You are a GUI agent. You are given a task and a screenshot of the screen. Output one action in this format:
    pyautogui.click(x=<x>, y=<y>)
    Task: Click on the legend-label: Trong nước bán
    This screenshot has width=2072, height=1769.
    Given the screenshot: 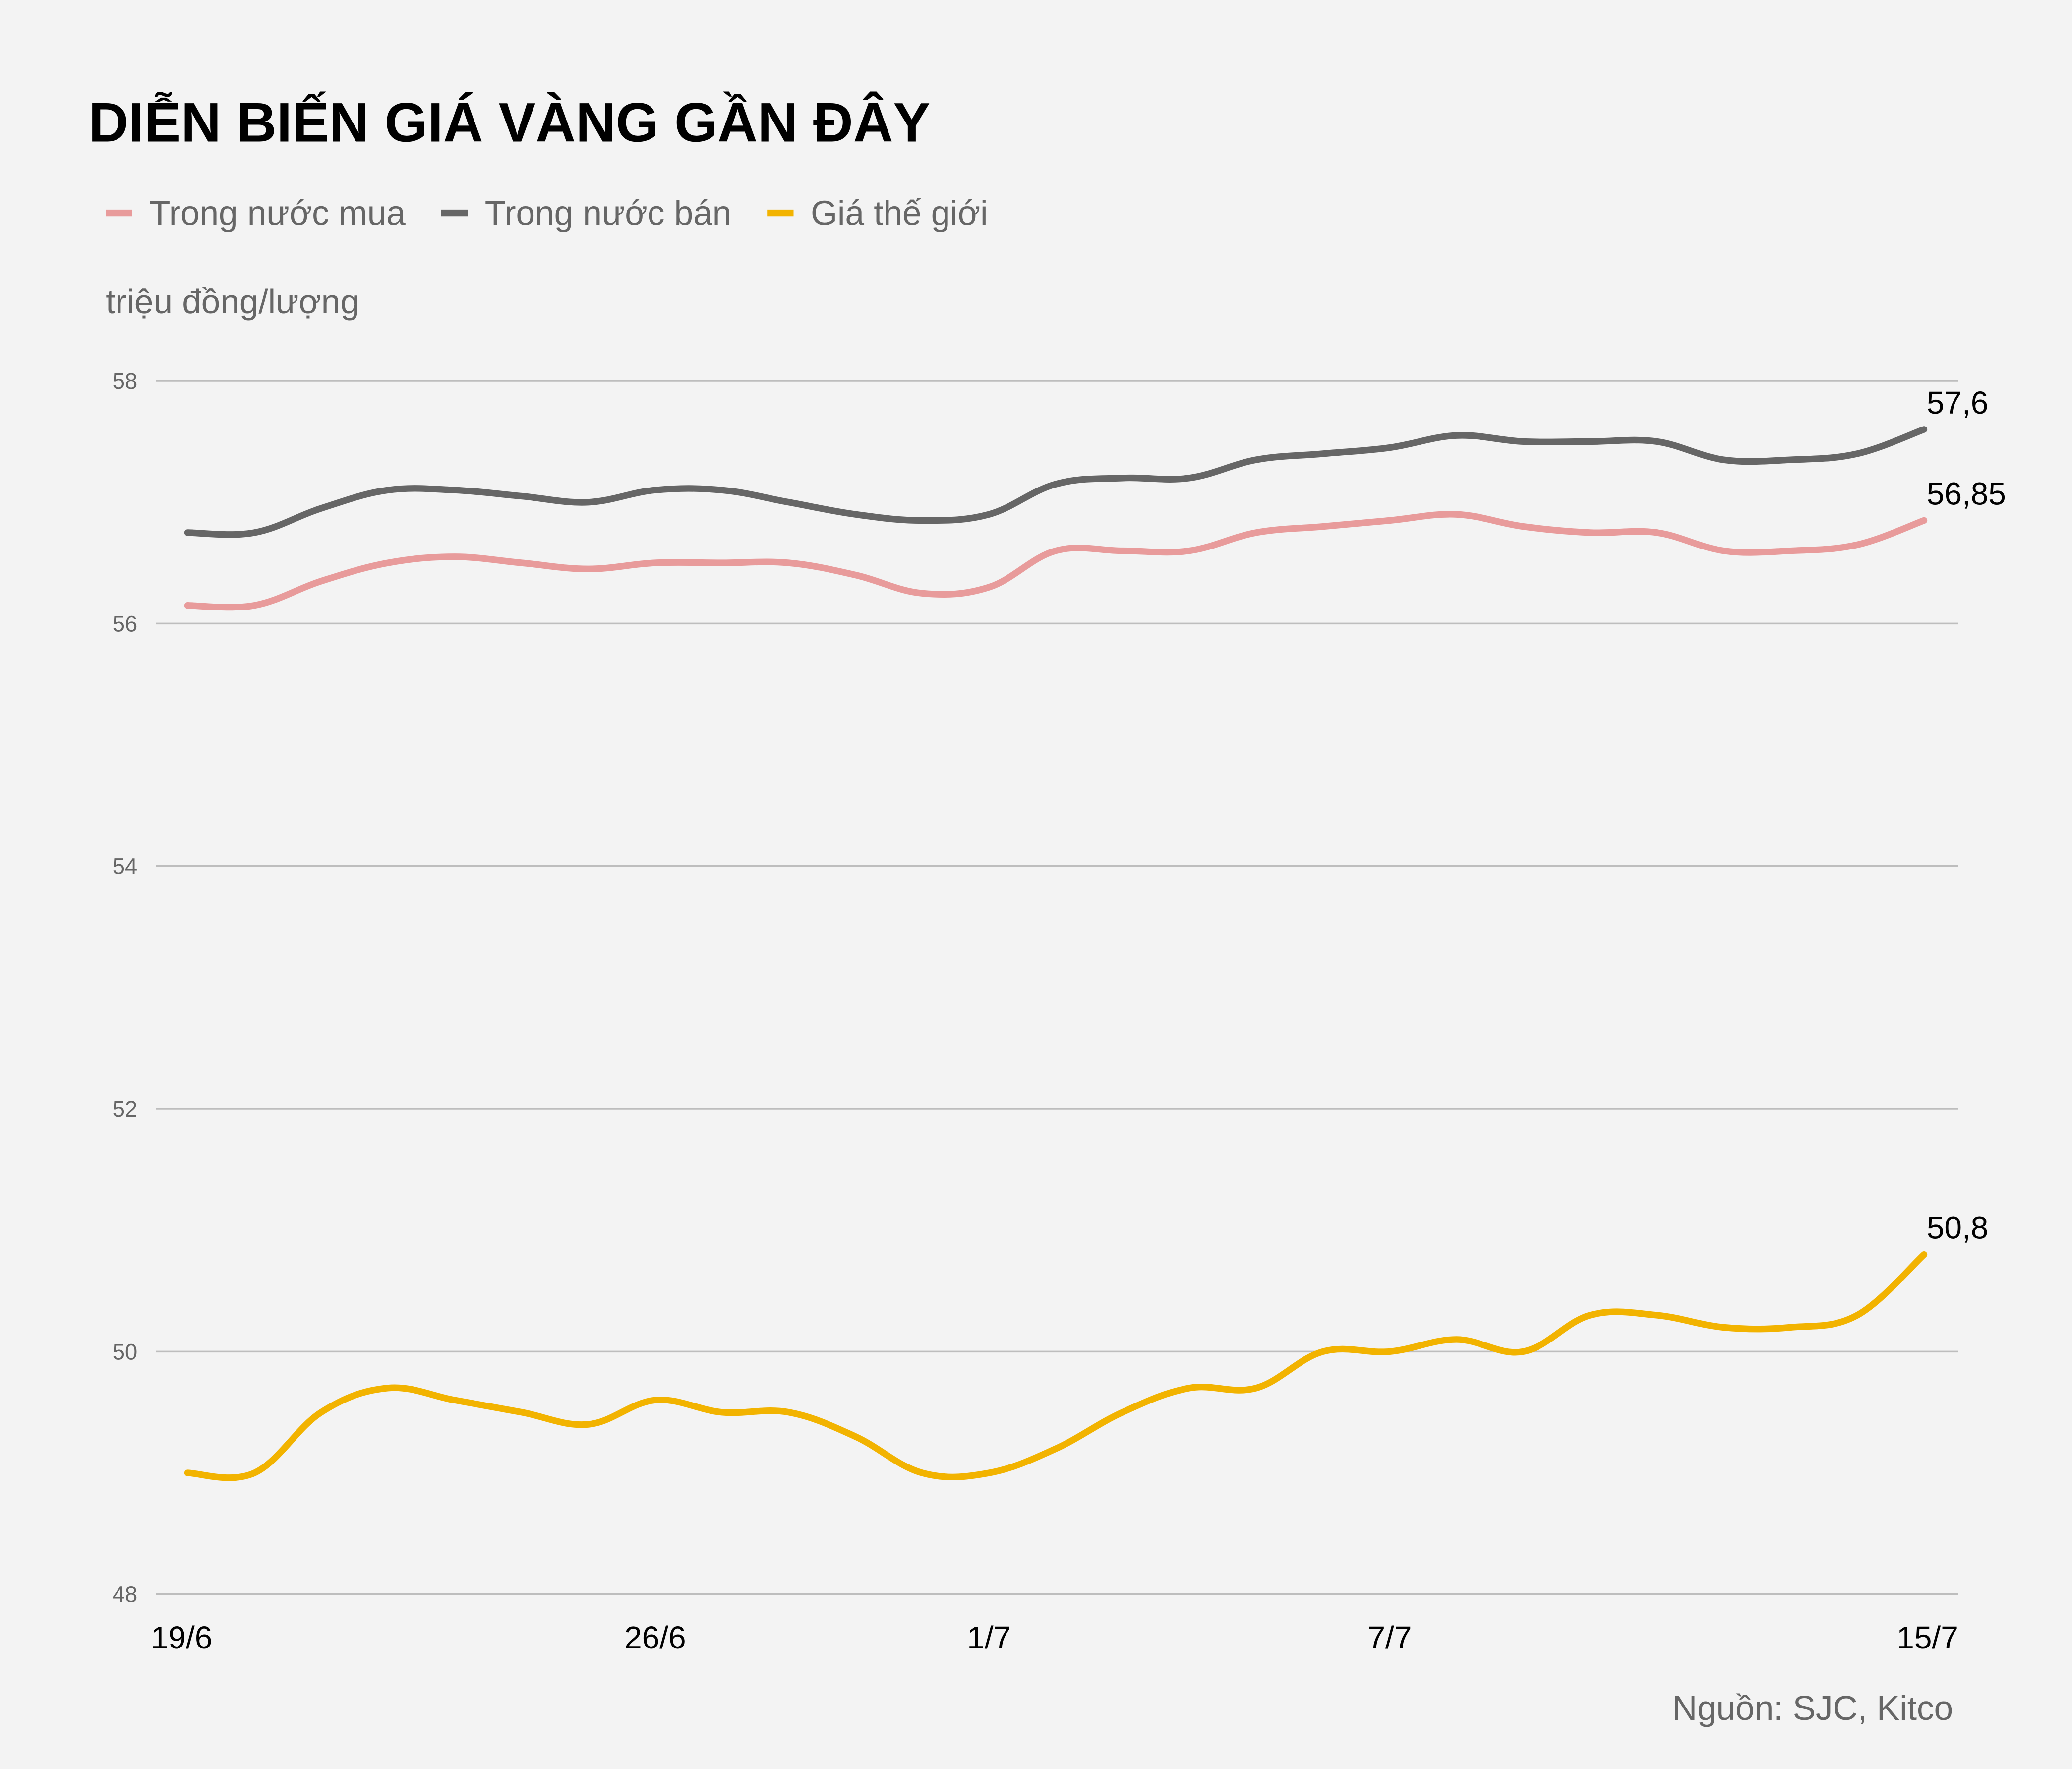 What is the action you would take?
    pyautogui.click(x=608, y=213)
    